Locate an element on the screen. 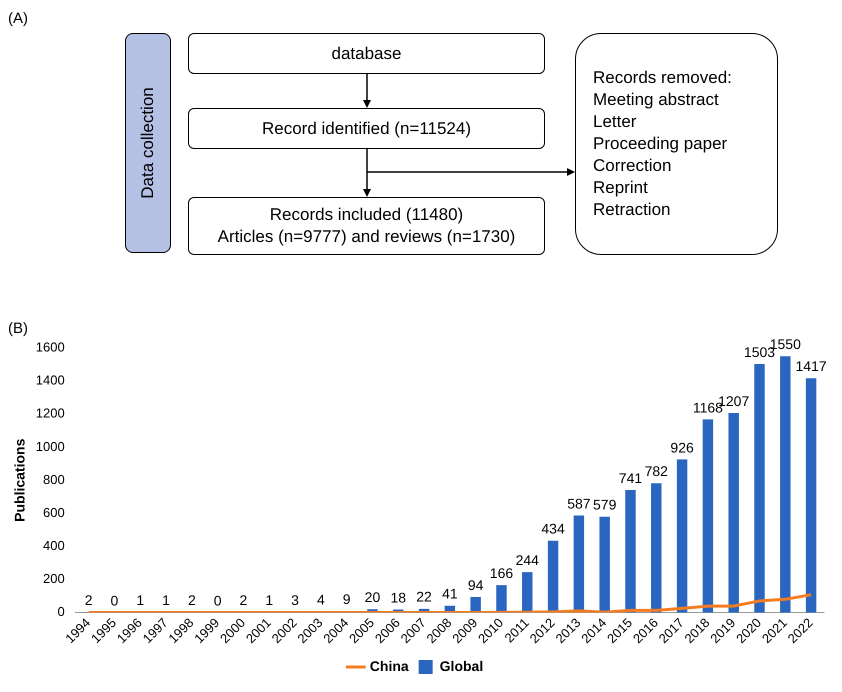 This screenshot has height=692, width=842. text: Record identified (n=11524) is located at coordinates (366, 128).